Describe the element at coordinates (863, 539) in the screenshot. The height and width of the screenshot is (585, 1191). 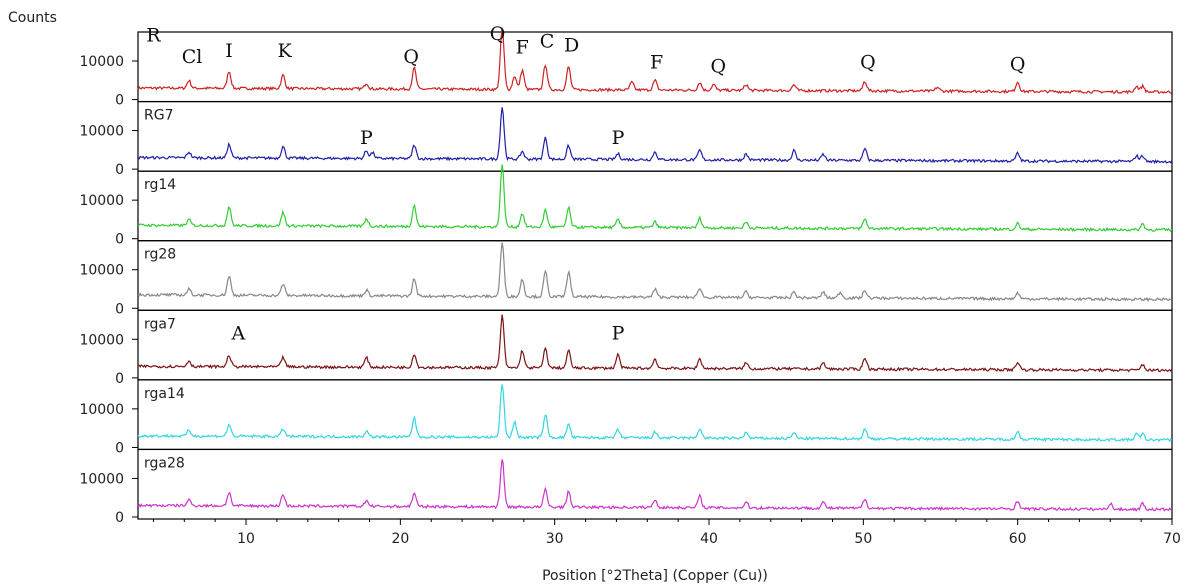
I see `x-tick-label: 50` at that location.